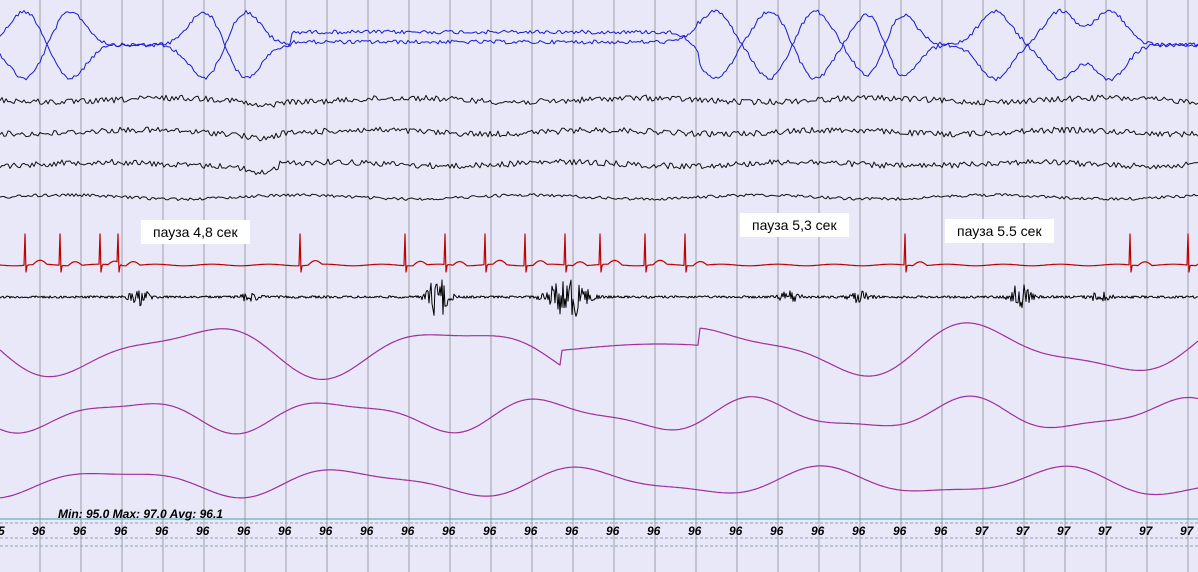 This screenshot has width=1198, height=572. I want to click on spo2-stats: Min: 95.0 Max: 97.0 Avg: 96.1, so click(140, 514).